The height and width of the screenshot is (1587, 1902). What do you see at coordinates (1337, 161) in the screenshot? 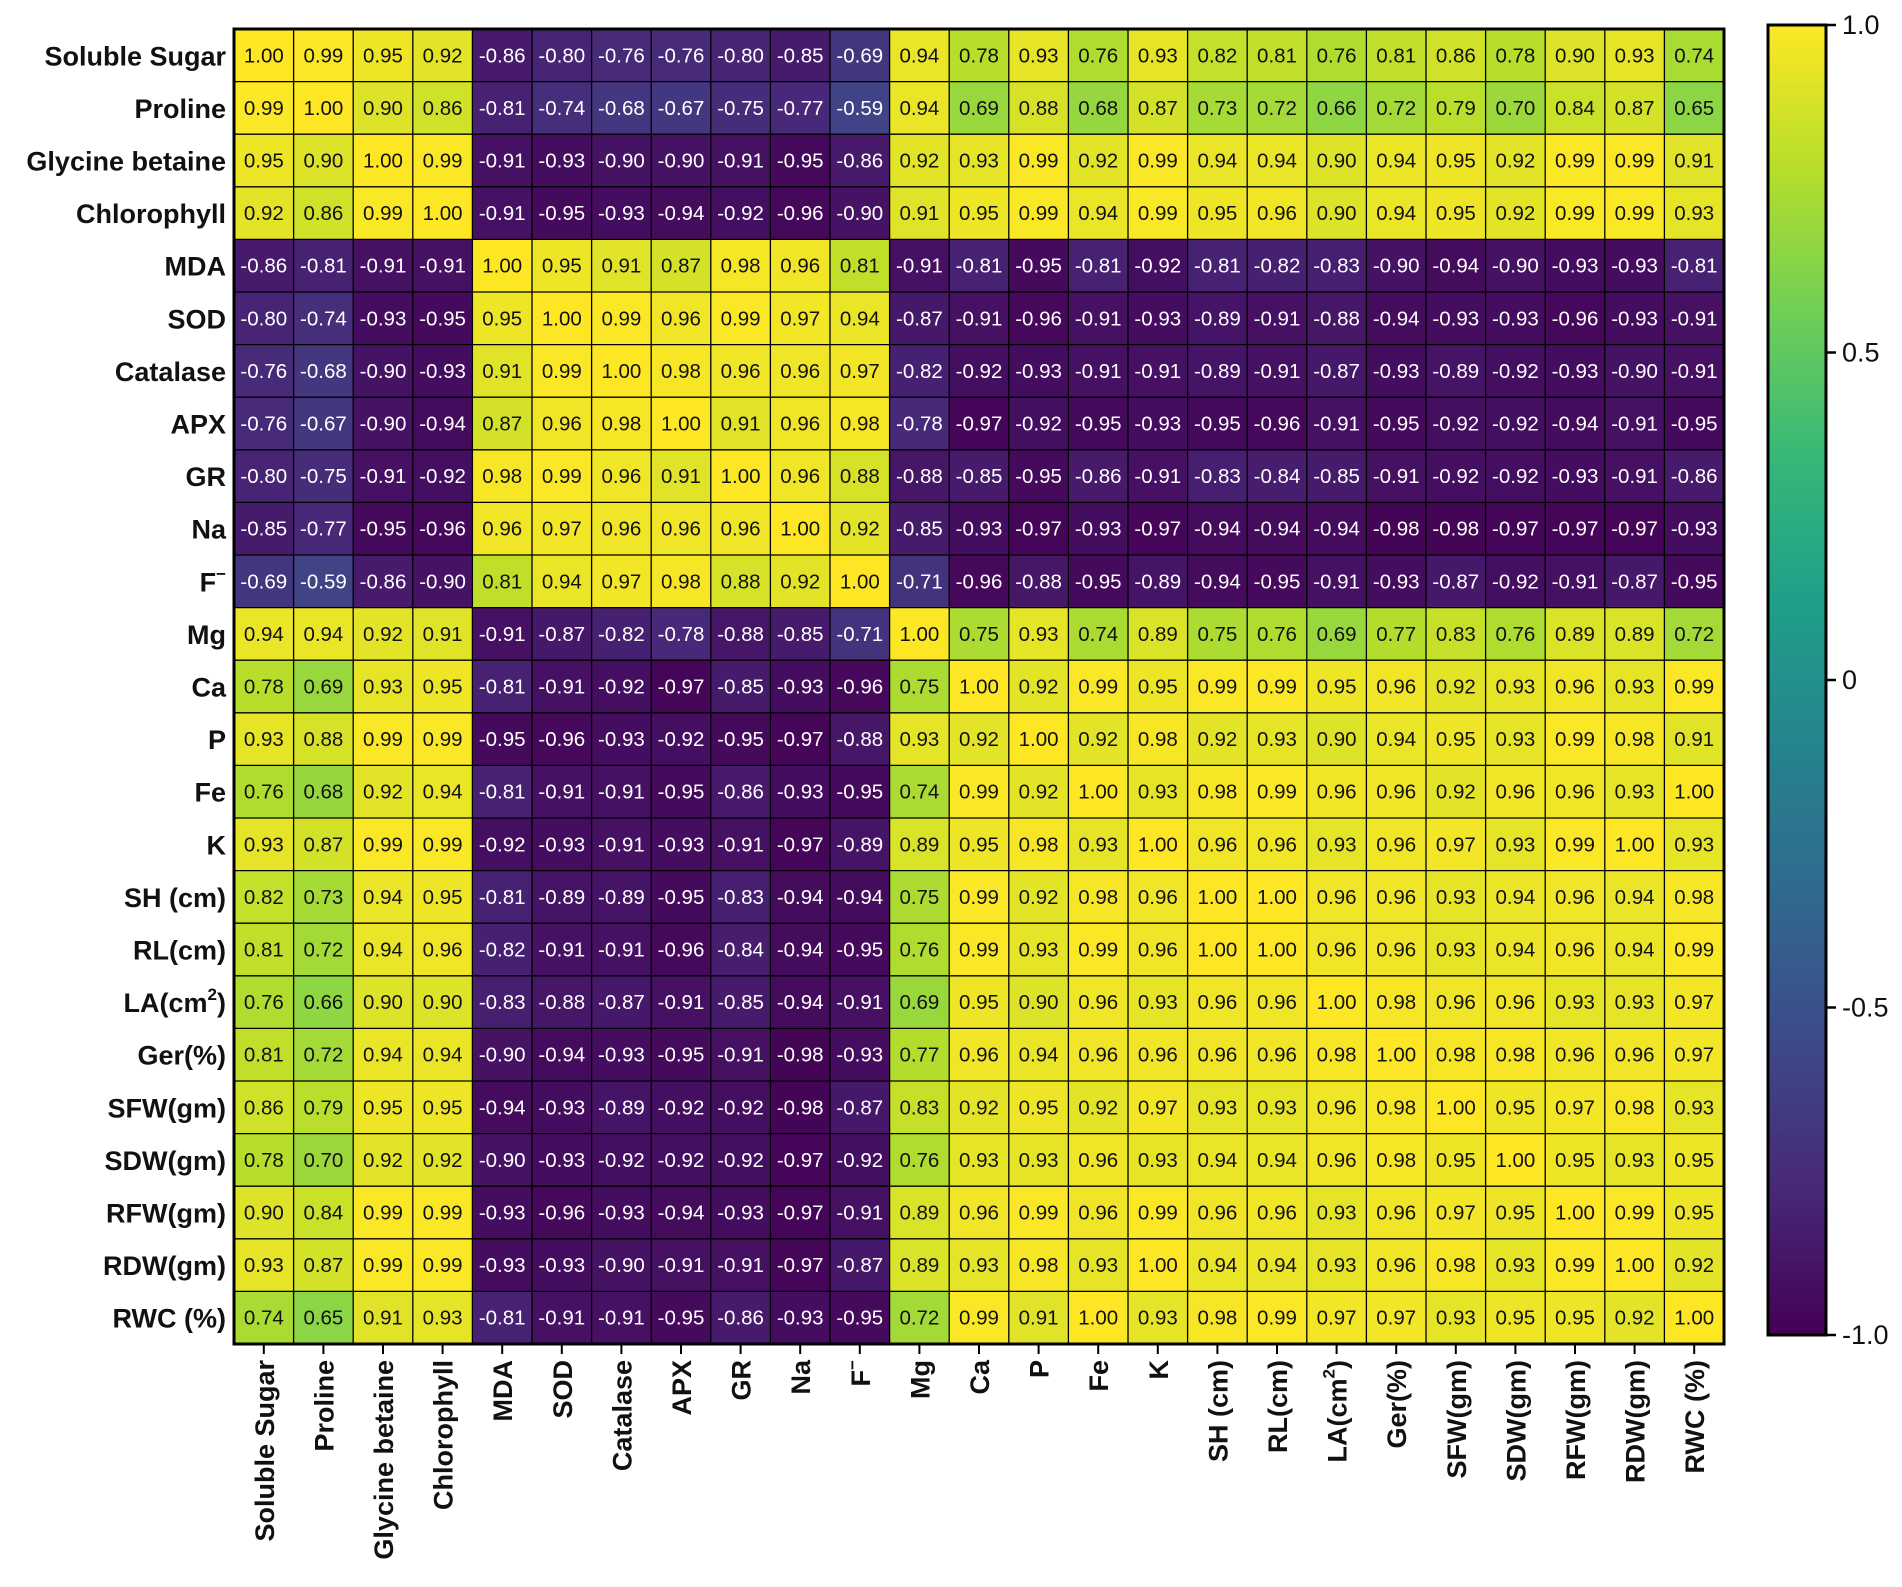
I see `cell-value-label: 0.90` at bounding box center [1337, 161].